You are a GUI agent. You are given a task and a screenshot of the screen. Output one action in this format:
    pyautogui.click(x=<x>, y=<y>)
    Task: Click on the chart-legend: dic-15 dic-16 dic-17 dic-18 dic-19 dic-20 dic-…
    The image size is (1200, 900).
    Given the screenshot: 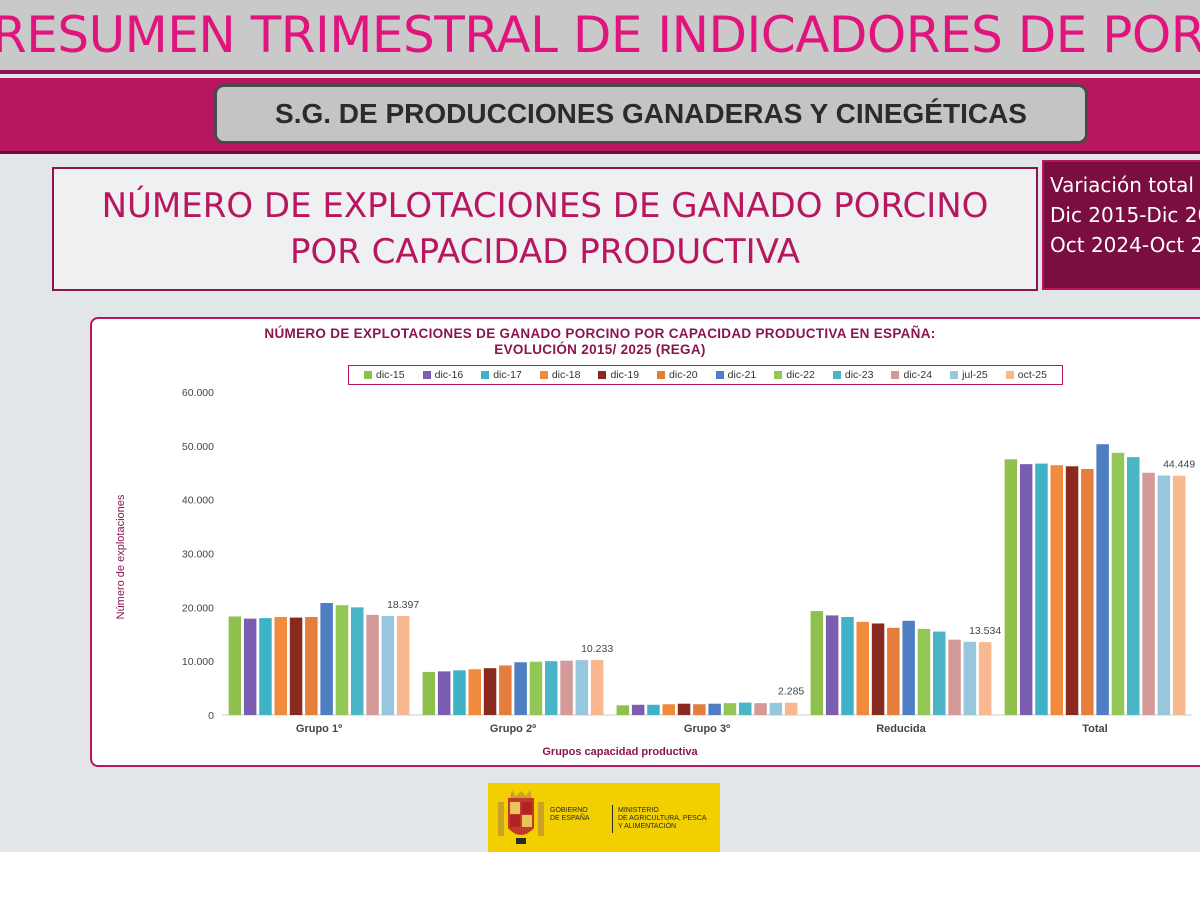 What is the action you would take?
    pyautogui.click(x=705, y=375)
    